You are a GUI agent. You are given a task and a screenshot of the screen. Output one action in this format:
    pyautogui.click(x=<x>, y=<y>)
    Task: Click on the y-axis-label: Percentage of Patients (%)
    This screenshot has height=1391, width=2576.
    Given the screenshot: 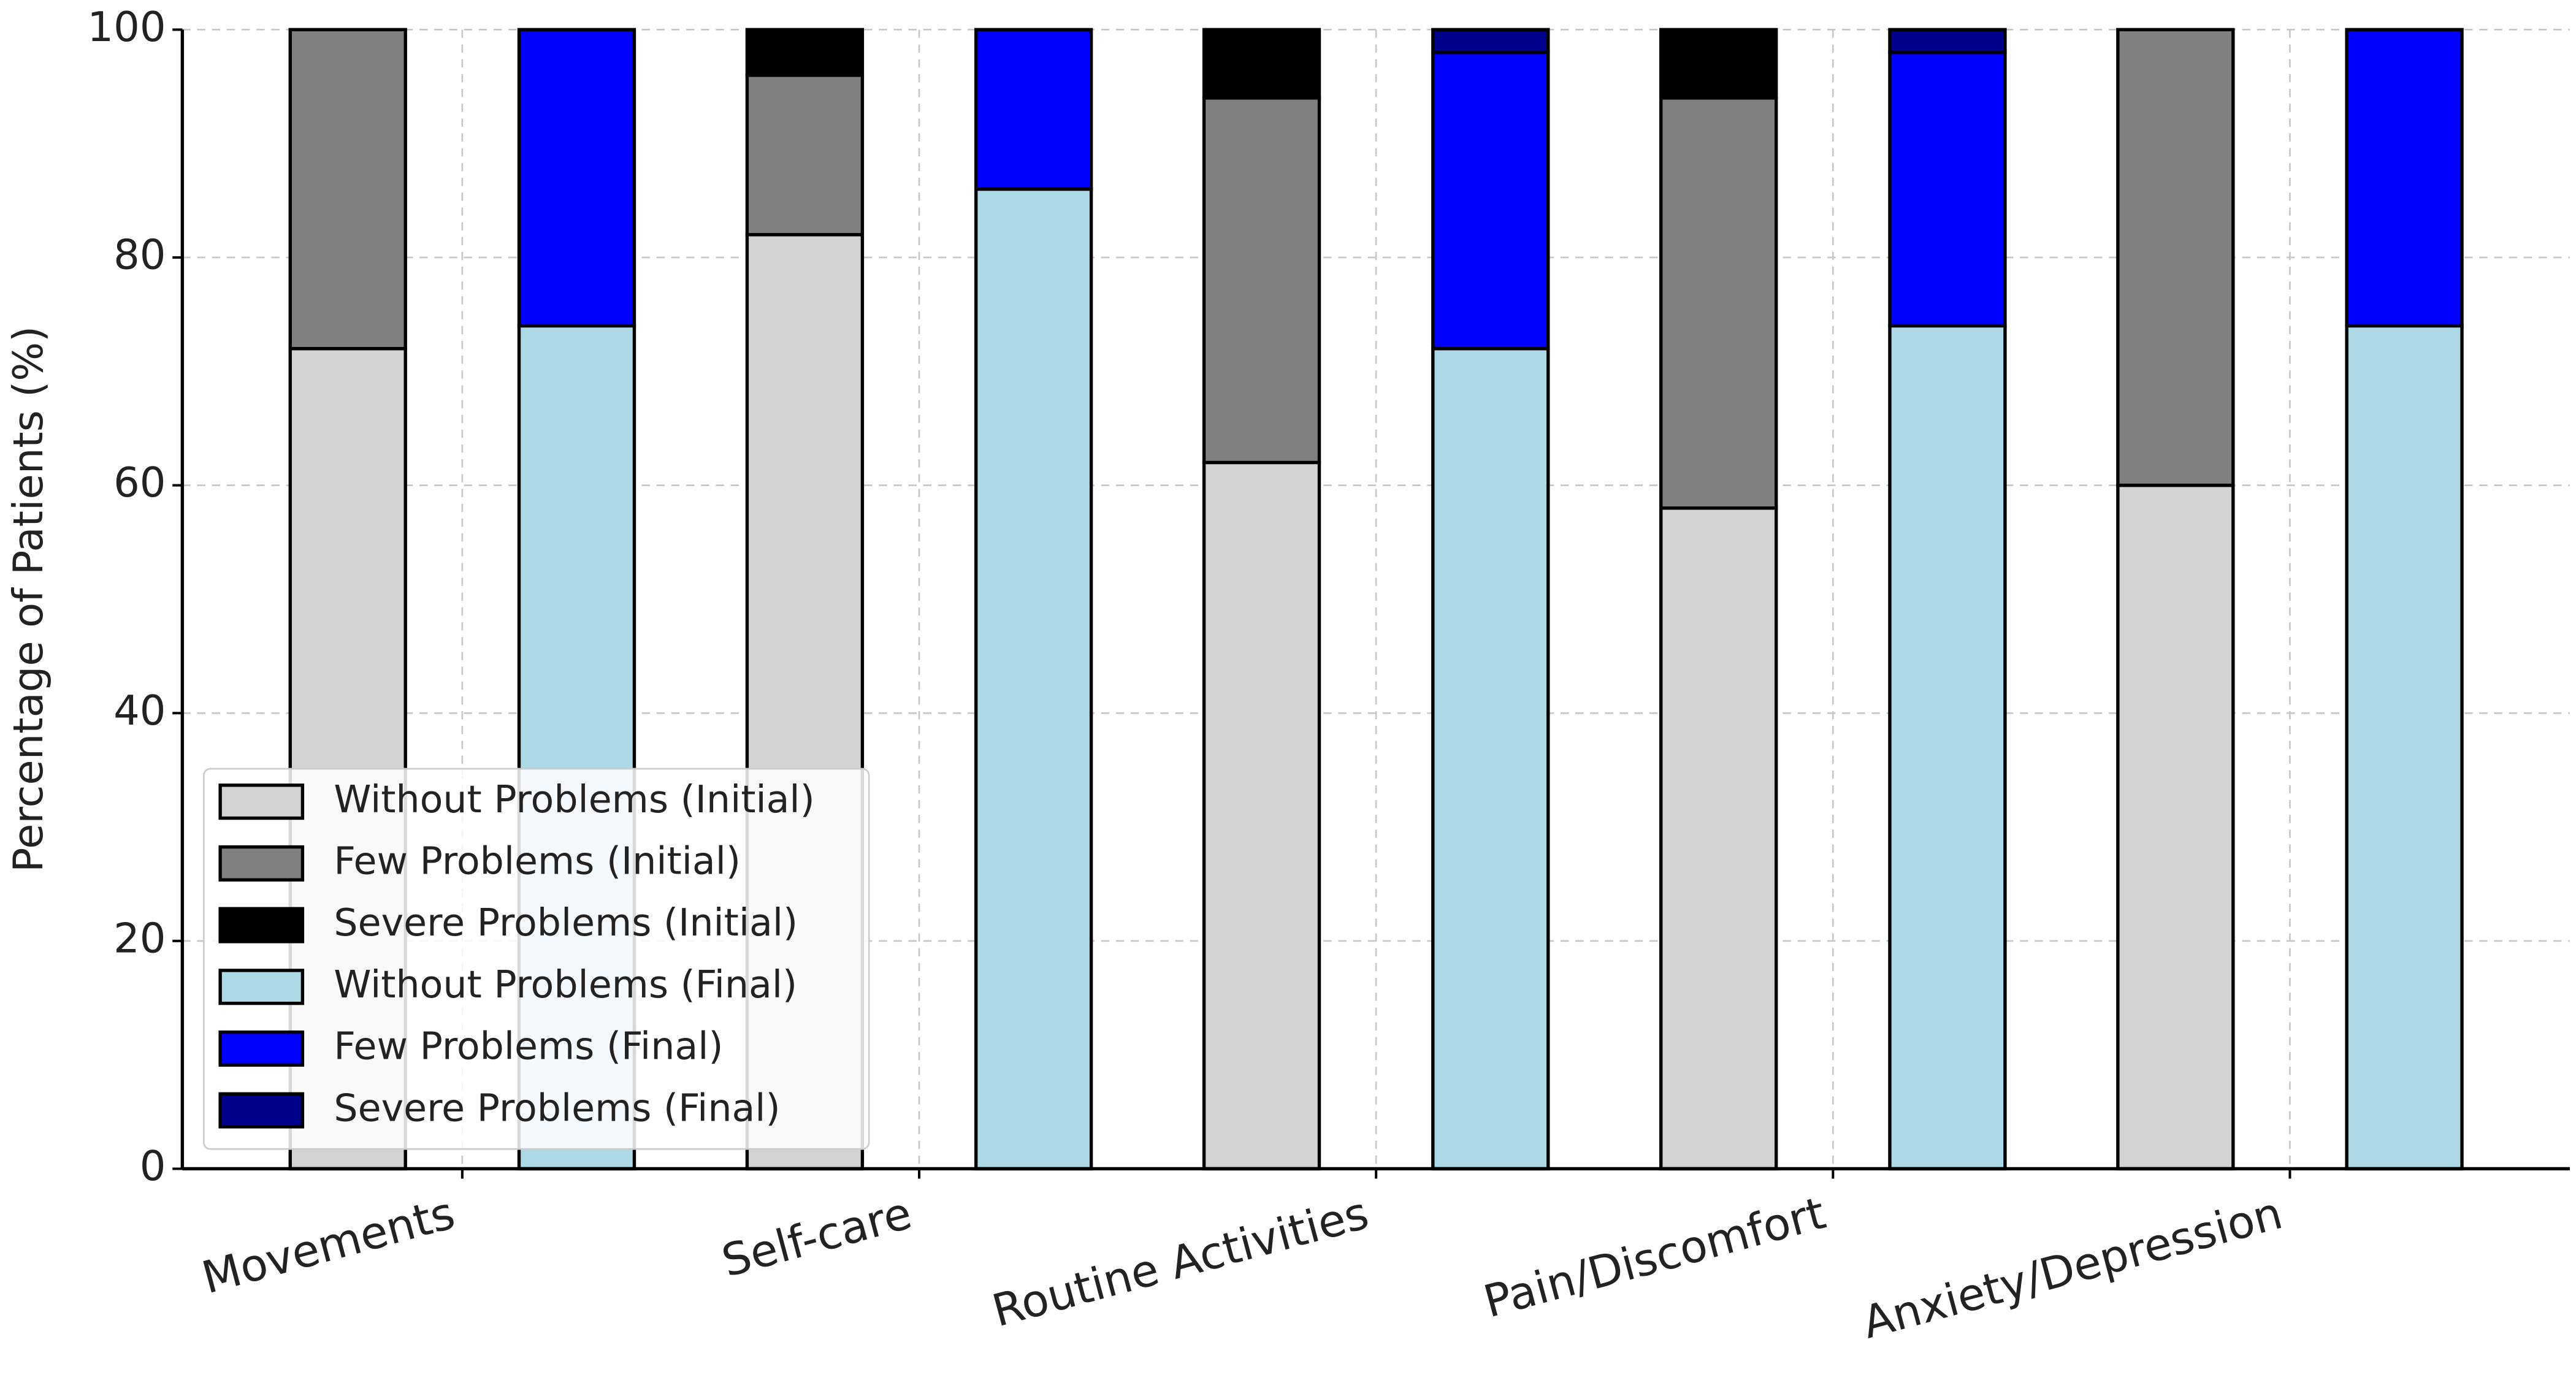 What is the action you would take?
    pyautogui.click(x=28, y=599)
    